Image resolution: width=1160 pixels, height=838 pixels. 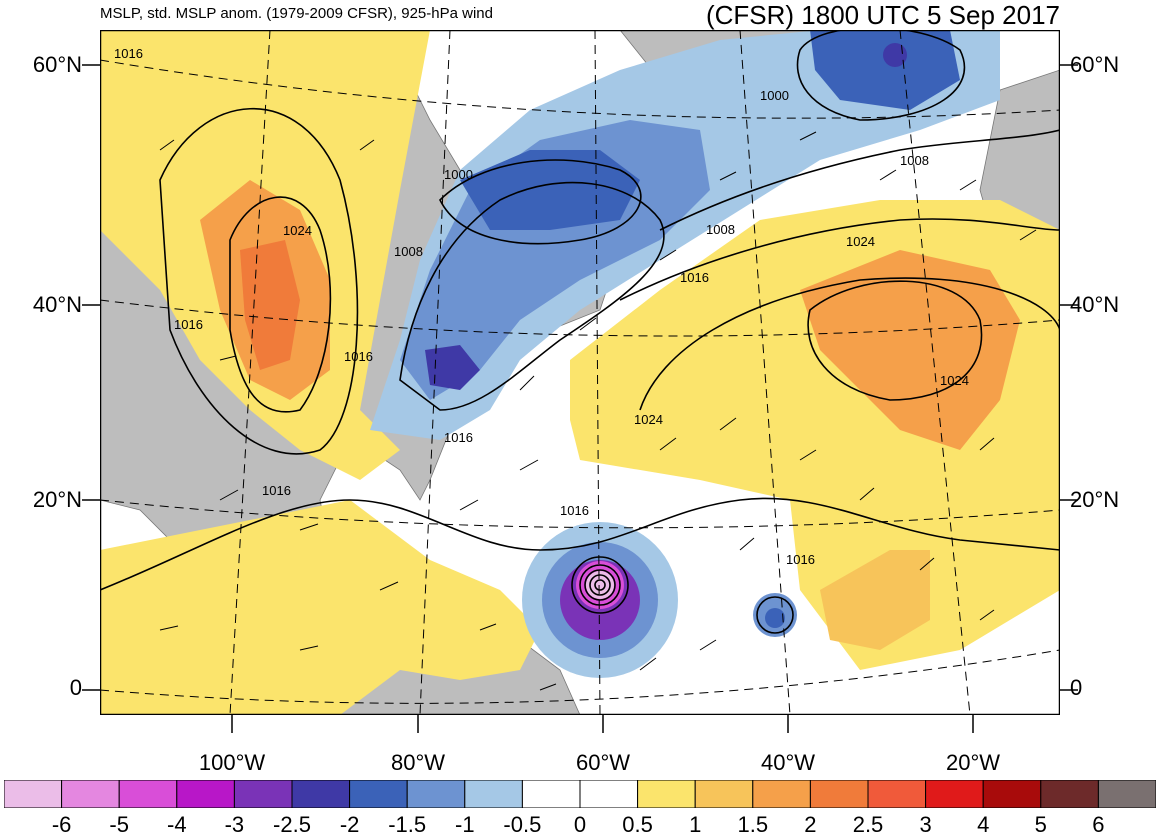 What do you see at coordinates (532, 296) in the screenshot?
I see `isobar-1008-low` at bounding box center [532, 296].